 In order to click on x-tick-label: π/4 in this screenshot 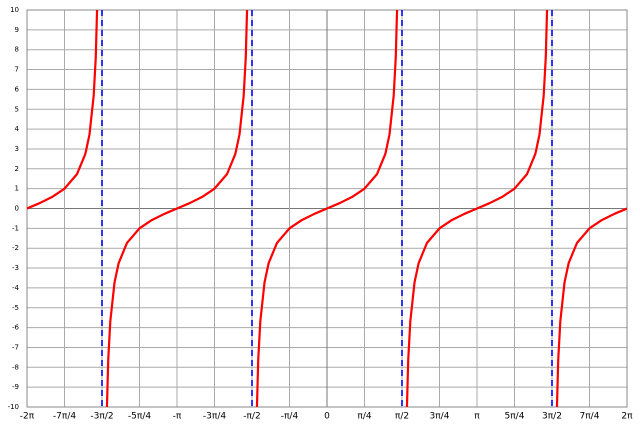, I will do `click(364, 417)`.